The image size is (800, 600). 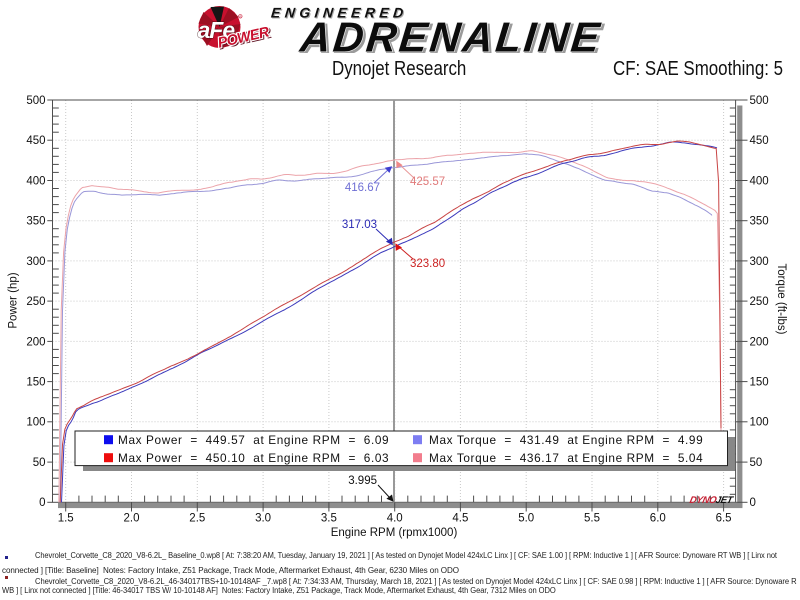 What do you see at coordinates (566, 440) in the screenshot?
I see `svg-text:Max Torque = 431.49 at Engi: Max Torque = 431.49 at Engine RPM = 4.99` at bounding box center [566, 440].